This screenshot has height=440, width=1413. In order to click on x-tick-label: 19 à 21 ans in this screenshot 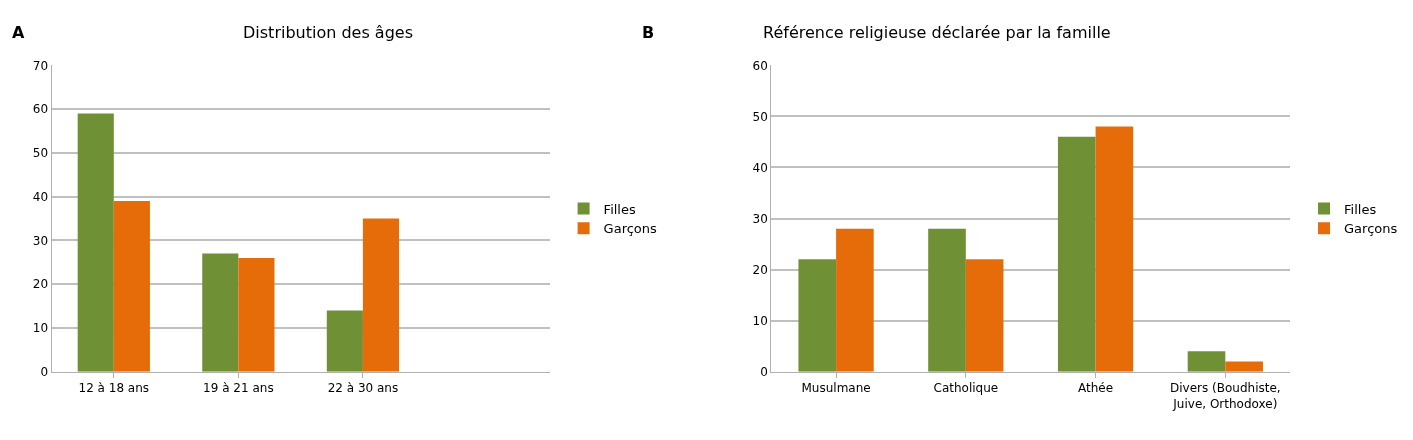, I will do `click(238, 388)`.